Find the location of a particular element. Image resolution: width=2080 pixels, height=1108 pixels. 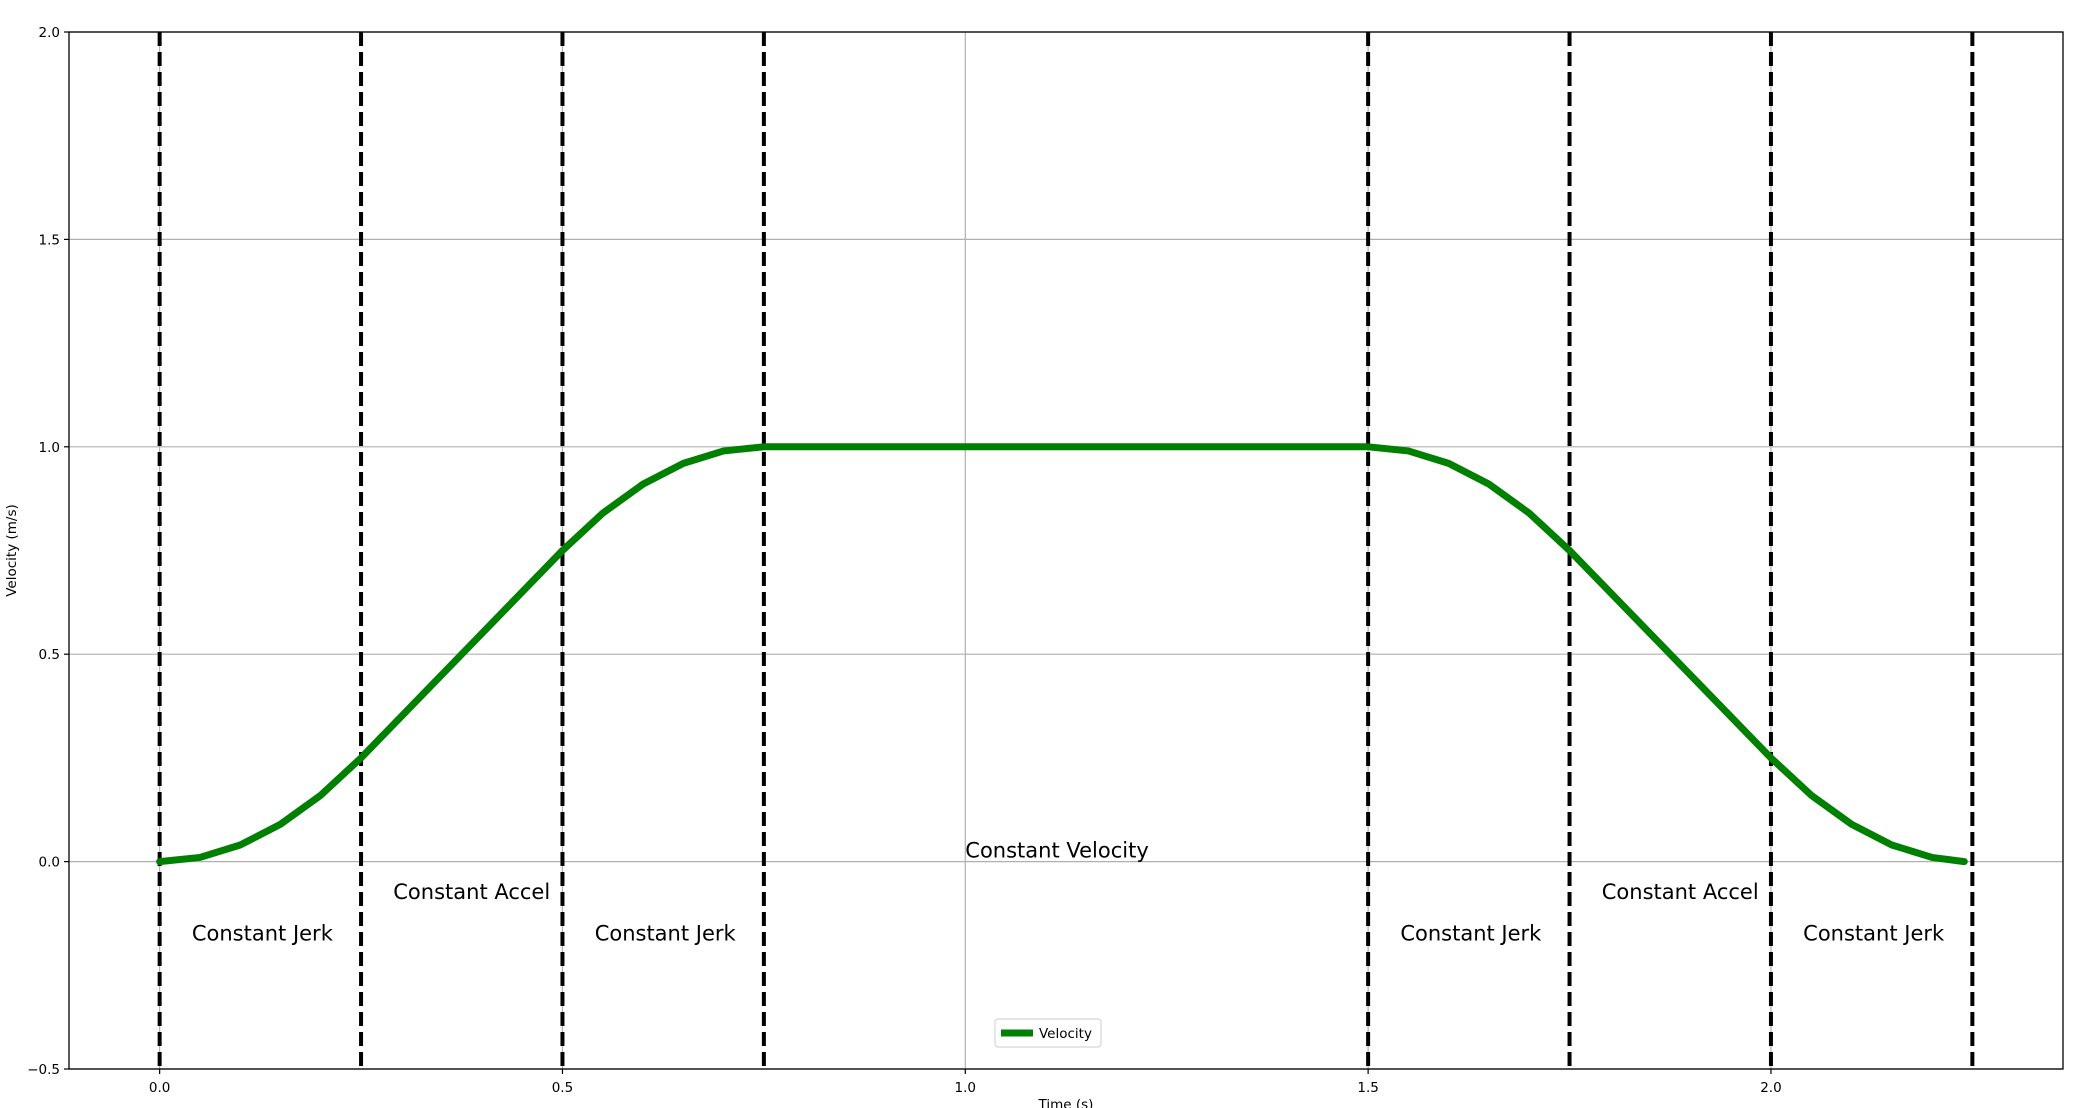

y-tick-label: −0.5 is located at coordinates (43, 1070).